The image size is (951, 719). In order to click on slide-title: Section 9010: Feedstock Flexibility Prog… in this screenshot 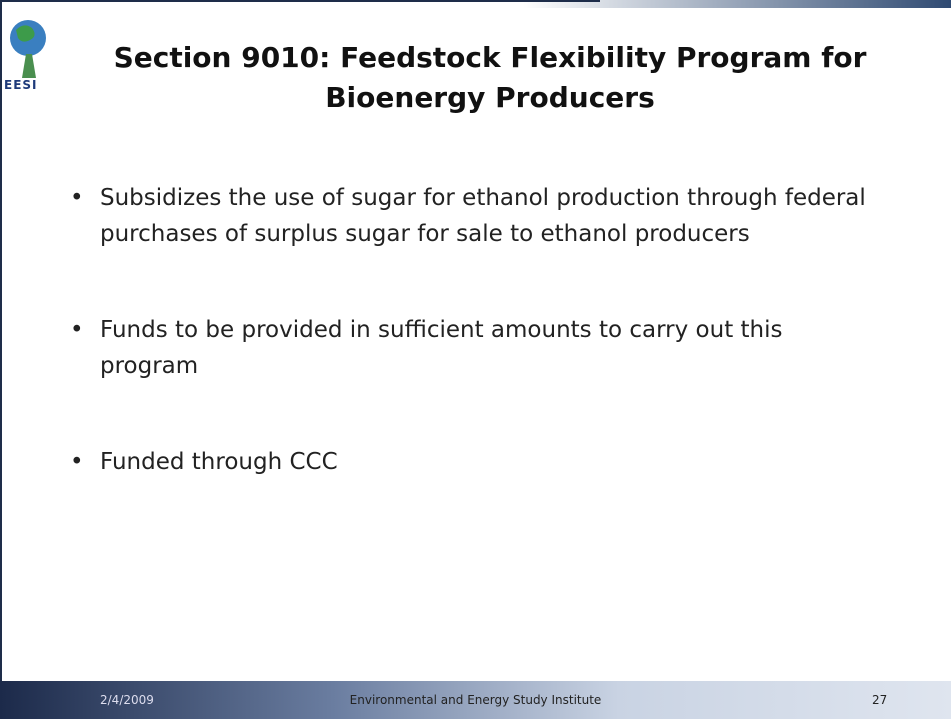, I will do `click(490, 77)`.